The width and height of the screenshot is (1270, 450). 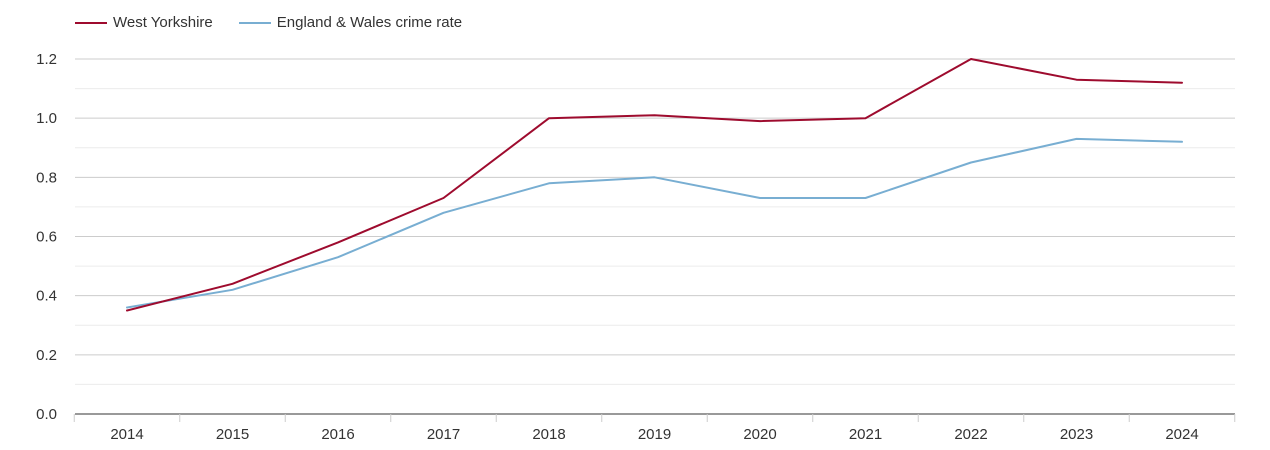 I want to click on legend-item-england-wales: England & Wales crime rate, so click(x=350, y=22).